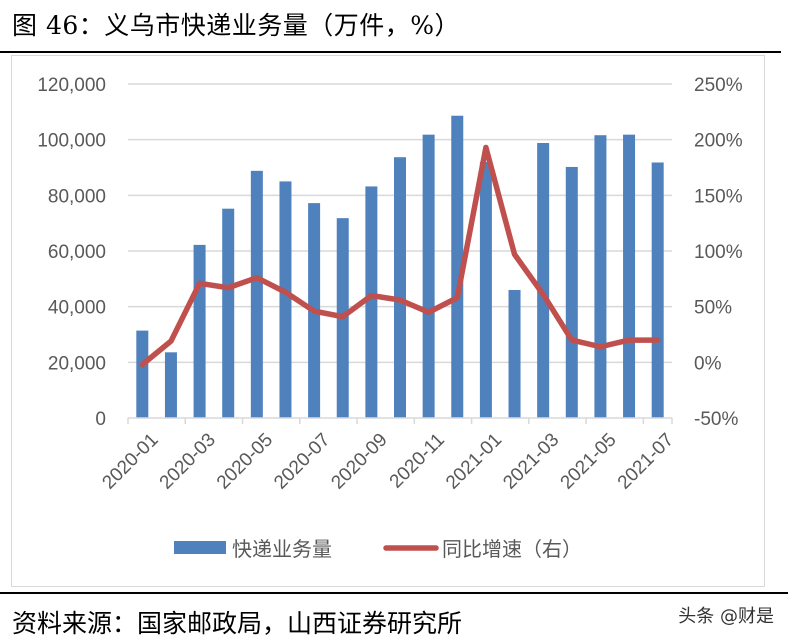 The image size is (788, 644). I want to click on source-note: 资料来源：国家邮政局，山西证券研究所, so click(237, 623).